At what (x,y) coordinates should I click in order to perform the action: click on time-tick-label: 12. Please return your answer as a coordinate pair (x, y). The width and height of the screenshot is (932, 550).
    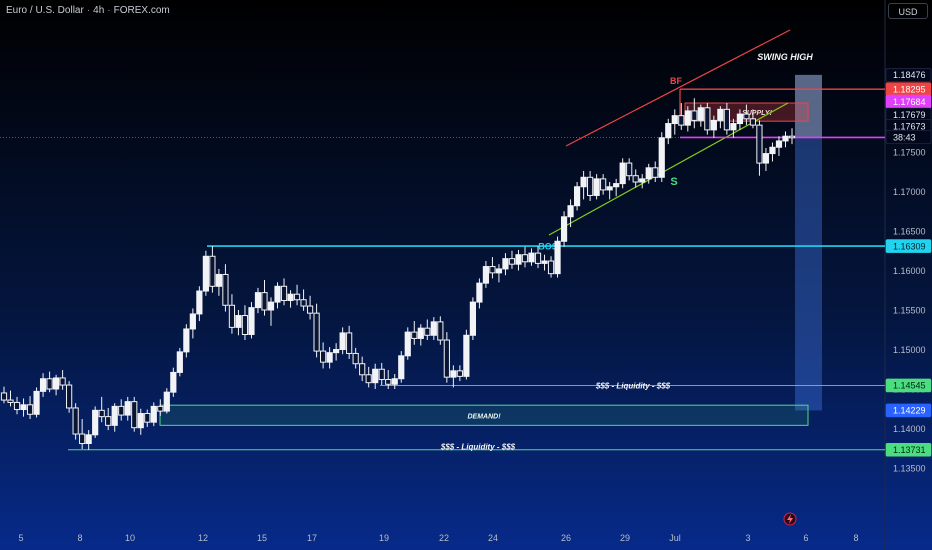
    Looking at the image, I should click on (203, 538).